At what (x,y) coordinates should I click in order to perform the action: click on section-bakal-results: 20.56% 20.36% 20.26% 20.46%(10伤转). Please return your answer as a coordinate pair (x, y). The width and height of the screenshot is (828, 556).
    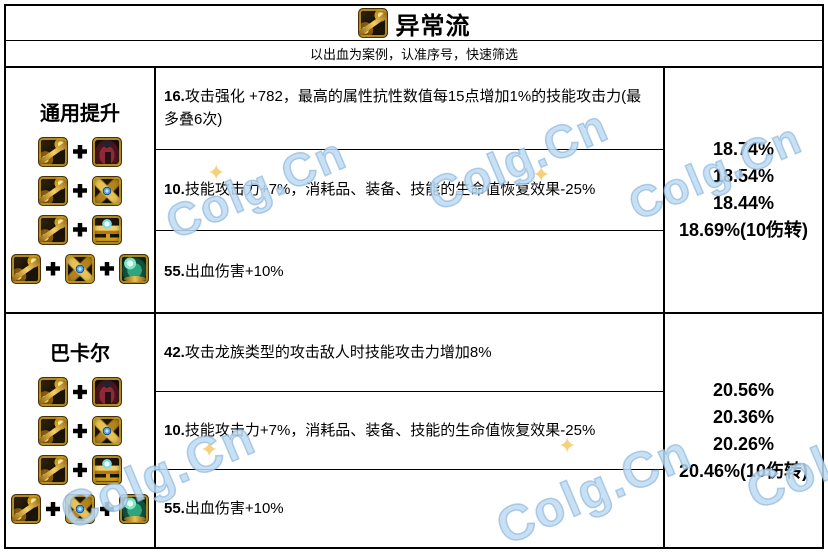
    Looking at the image, I should click on (743, 430).